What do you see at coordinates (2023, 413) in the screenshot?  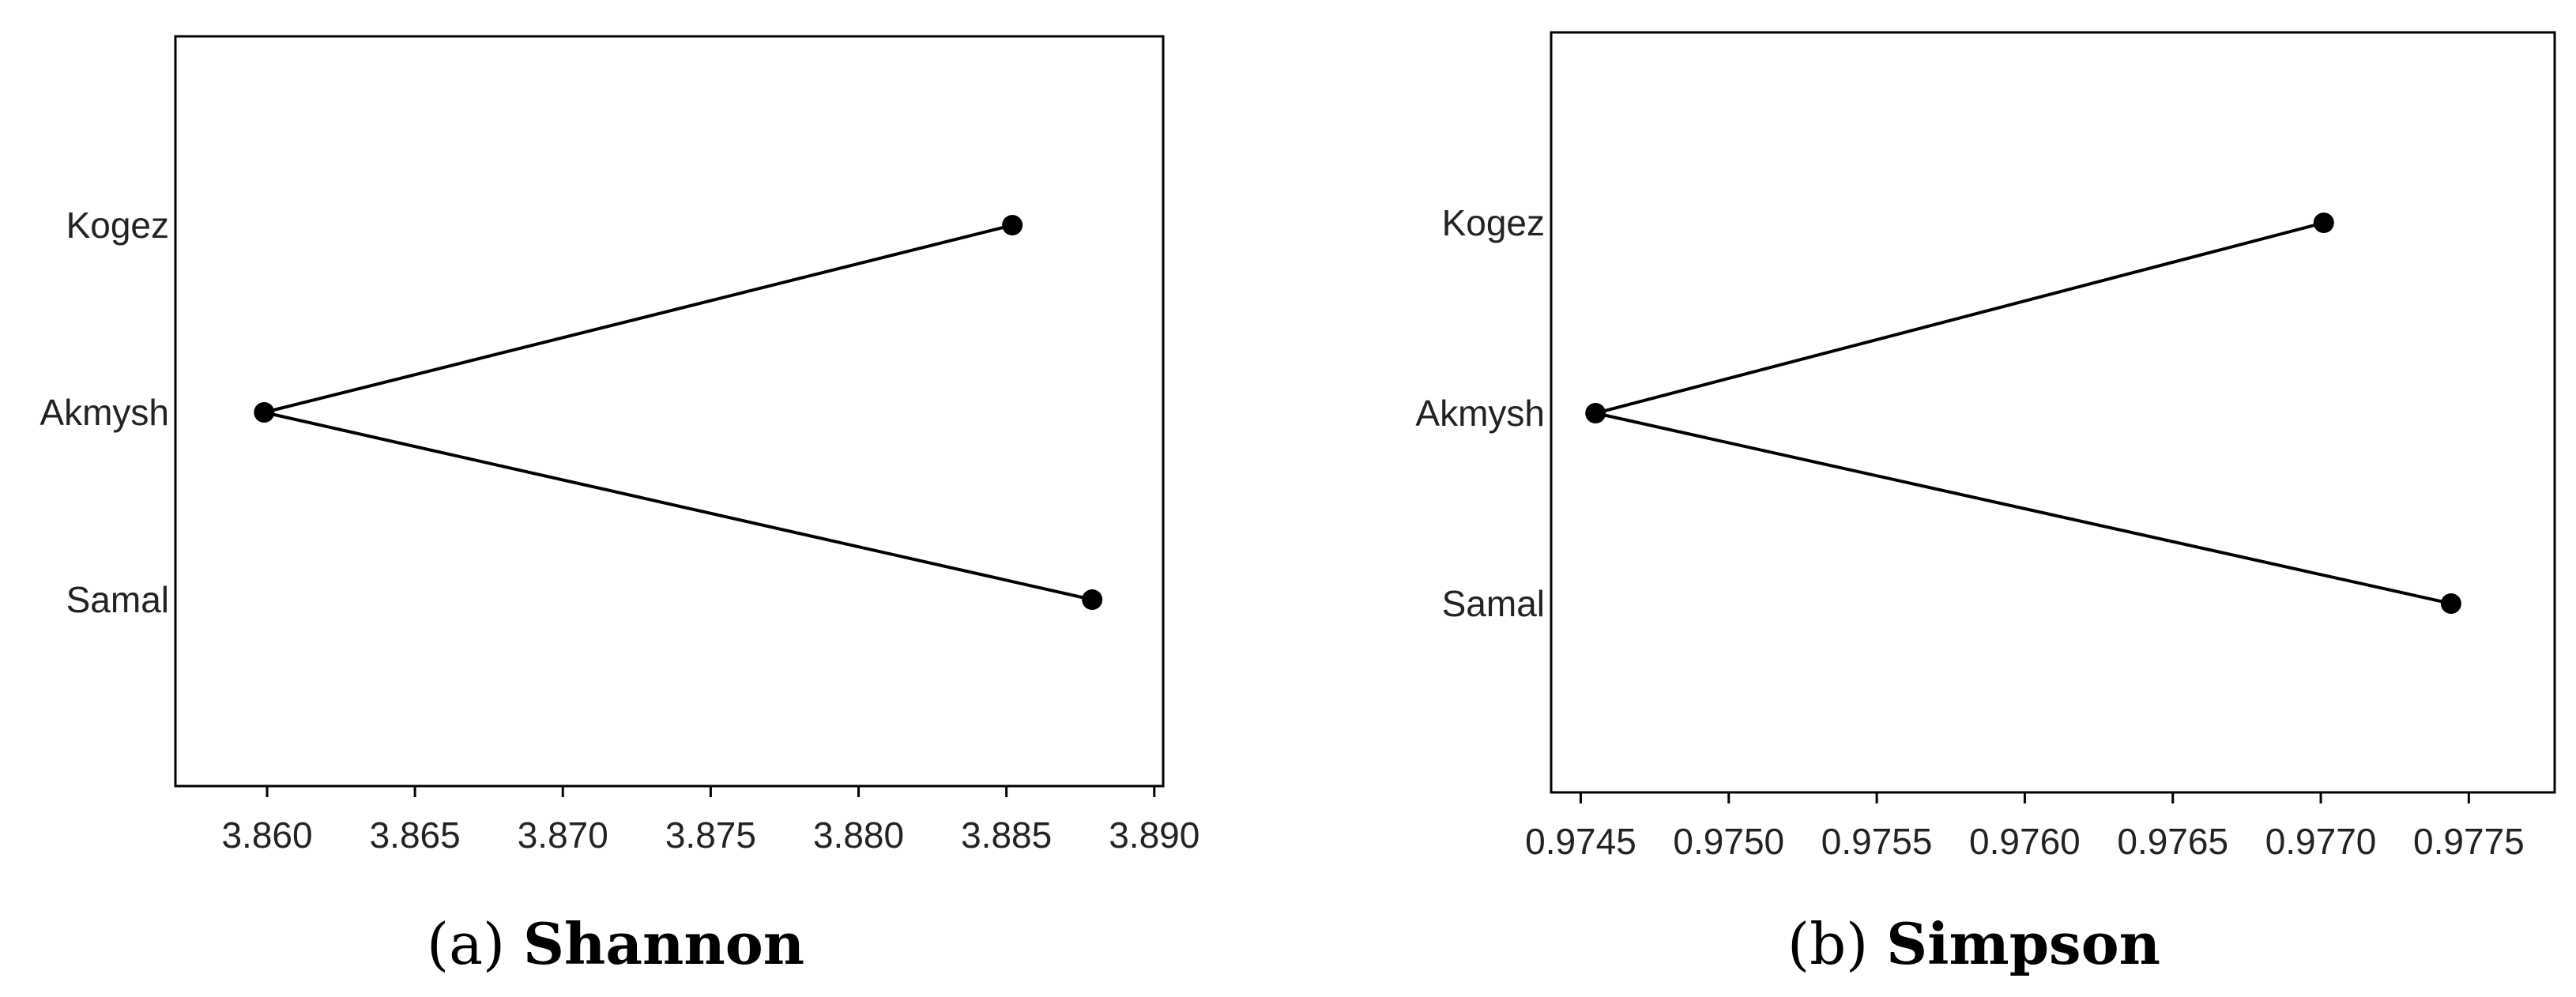 I see `simpson-series-line` at bounding box center [2023, 413].